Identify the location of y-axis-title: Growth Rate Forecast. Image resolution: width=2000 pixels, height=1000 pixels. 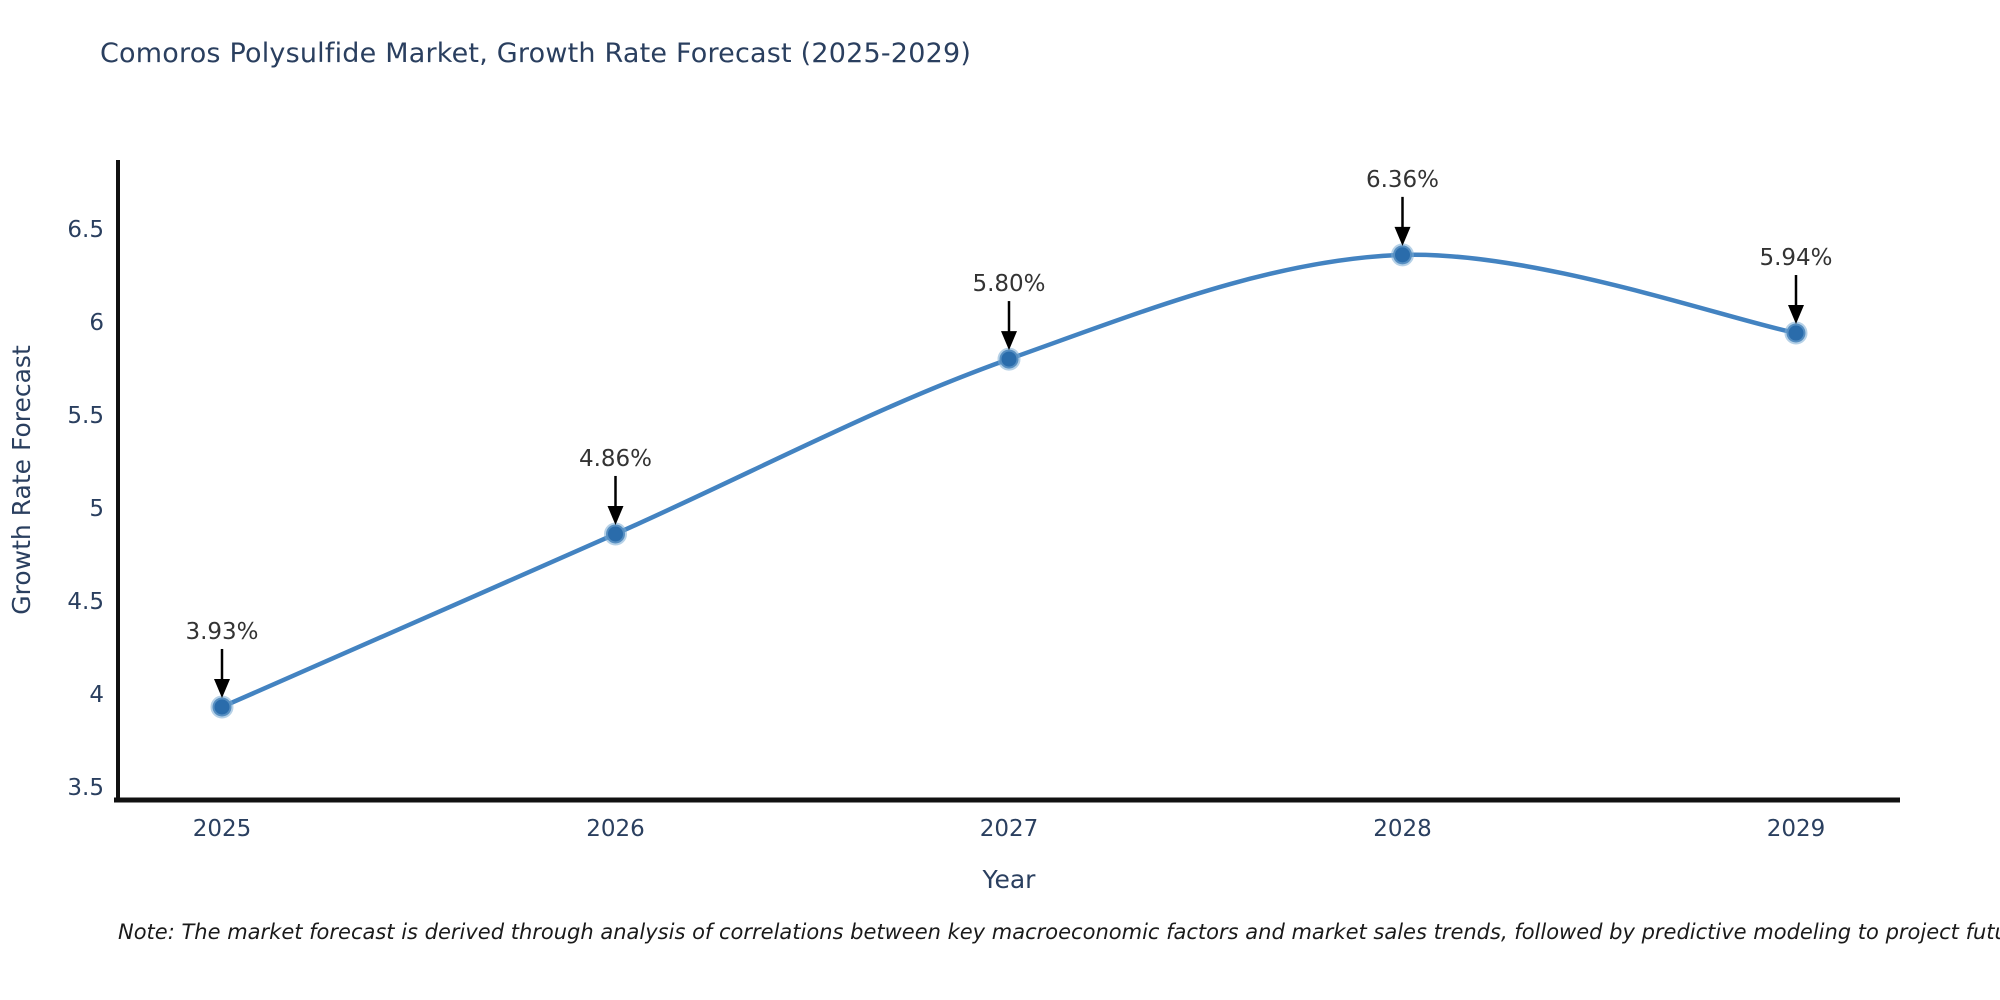
(21, 480).